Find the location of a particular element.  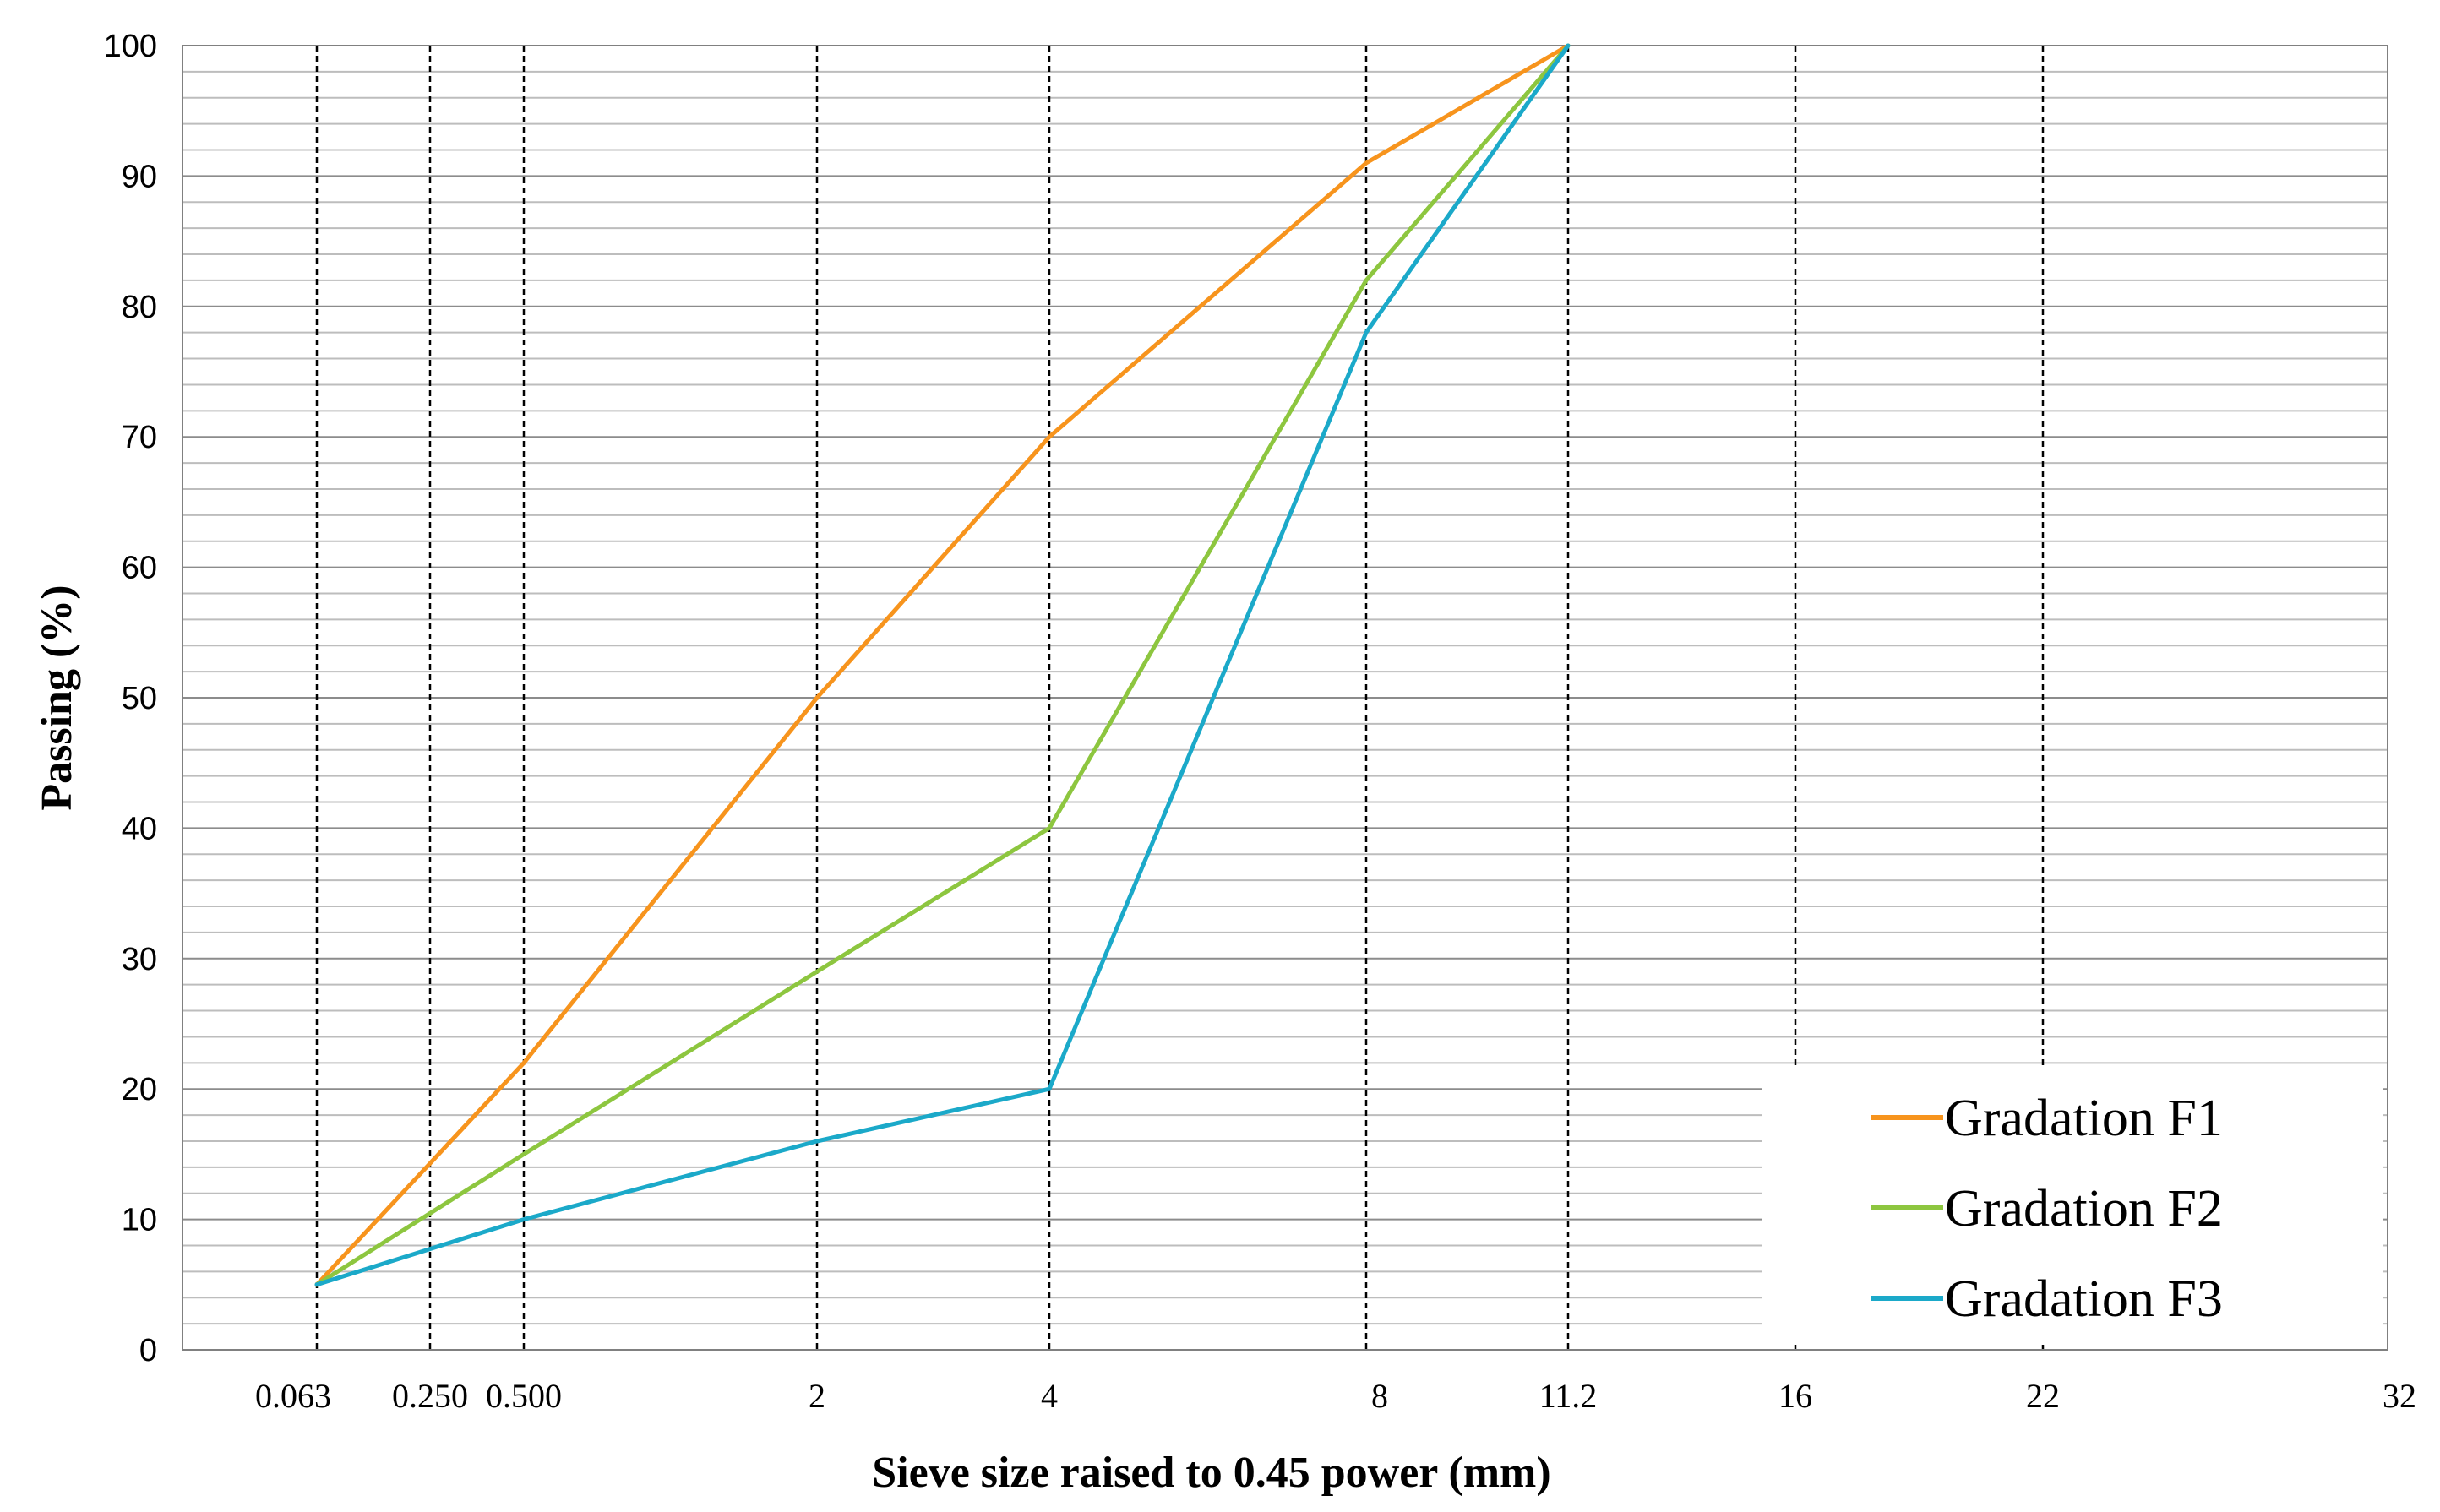

legend-background is located at coordinates (2072, 1206).